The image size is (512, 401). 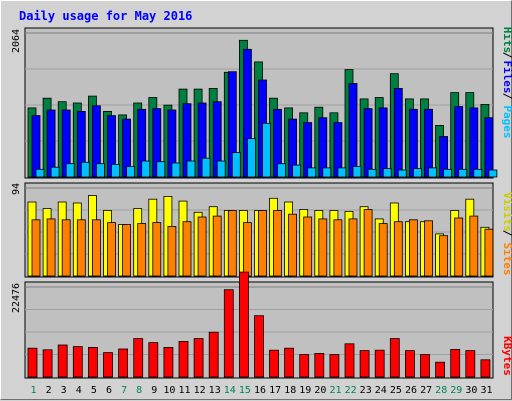 What do you see at coordinates (456, 390) in the screenshot?
I see `x-tick-label: 29` at bounding box center [456, 390].